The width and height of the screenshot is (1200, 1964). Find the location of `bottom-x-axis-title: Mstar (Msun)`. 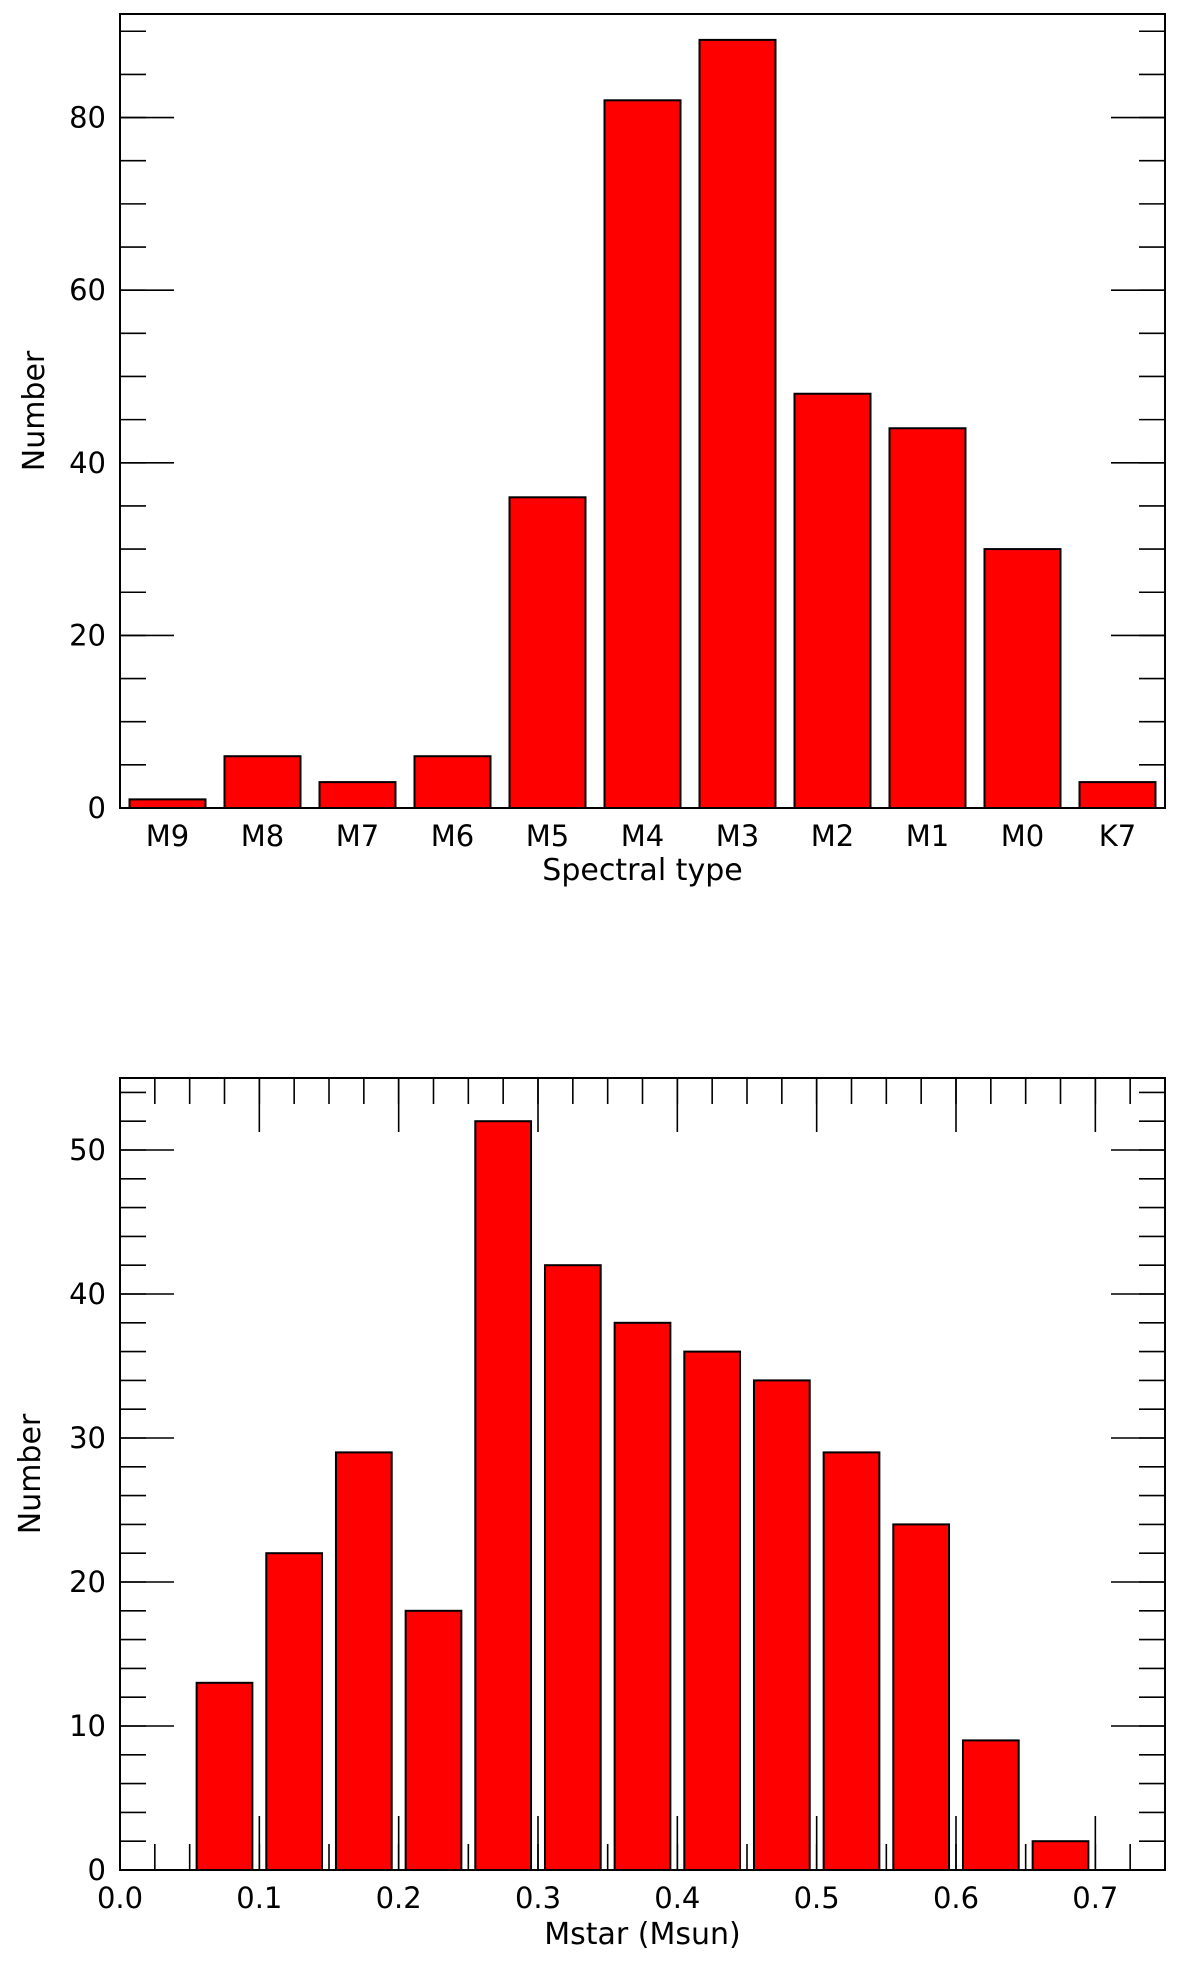

bottom-x-axis-title: Mstar (Msun) is located at coordinates (642, 1934).